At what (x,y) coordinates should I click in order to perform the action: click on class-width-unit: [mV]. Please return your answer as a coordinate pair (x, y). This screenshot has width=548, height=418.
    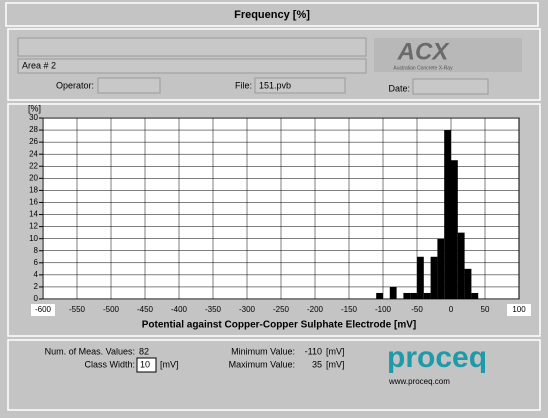
    Looking at the image, I should click on (169, 364).